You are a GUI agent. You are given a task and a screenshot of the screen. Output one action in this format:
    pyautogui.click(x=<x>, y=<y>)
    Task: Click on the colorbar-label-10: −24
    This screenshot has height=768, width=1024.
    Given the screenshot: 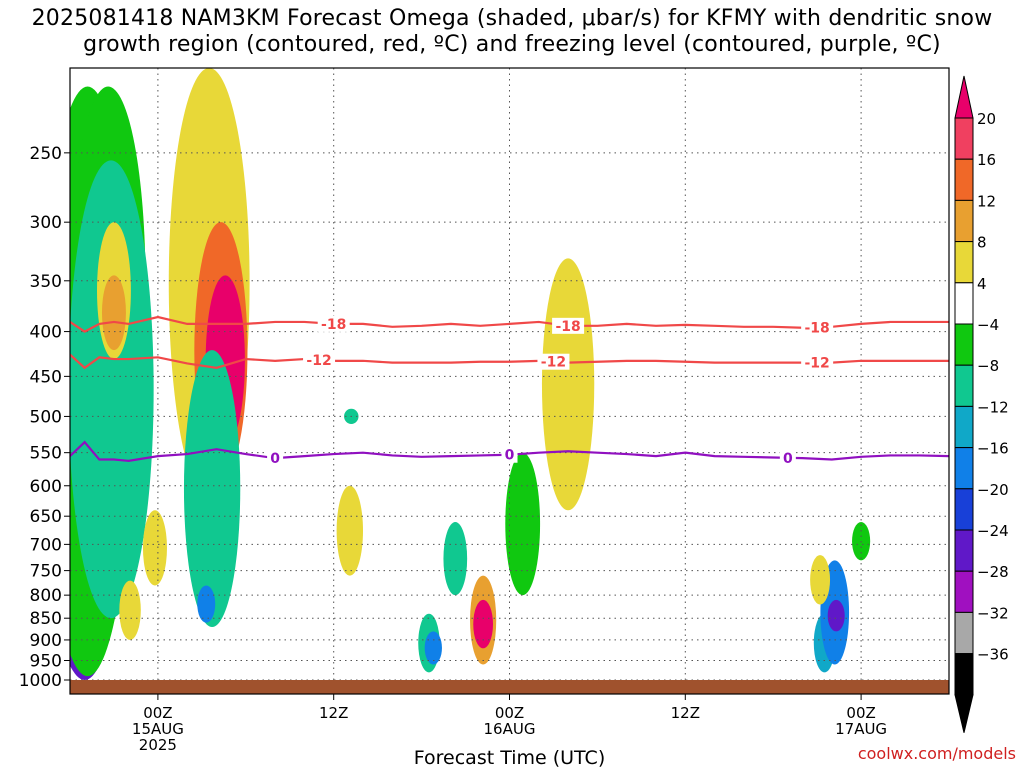 What is the action you would take?
    pyautogui.click(x=993, y=531)
    